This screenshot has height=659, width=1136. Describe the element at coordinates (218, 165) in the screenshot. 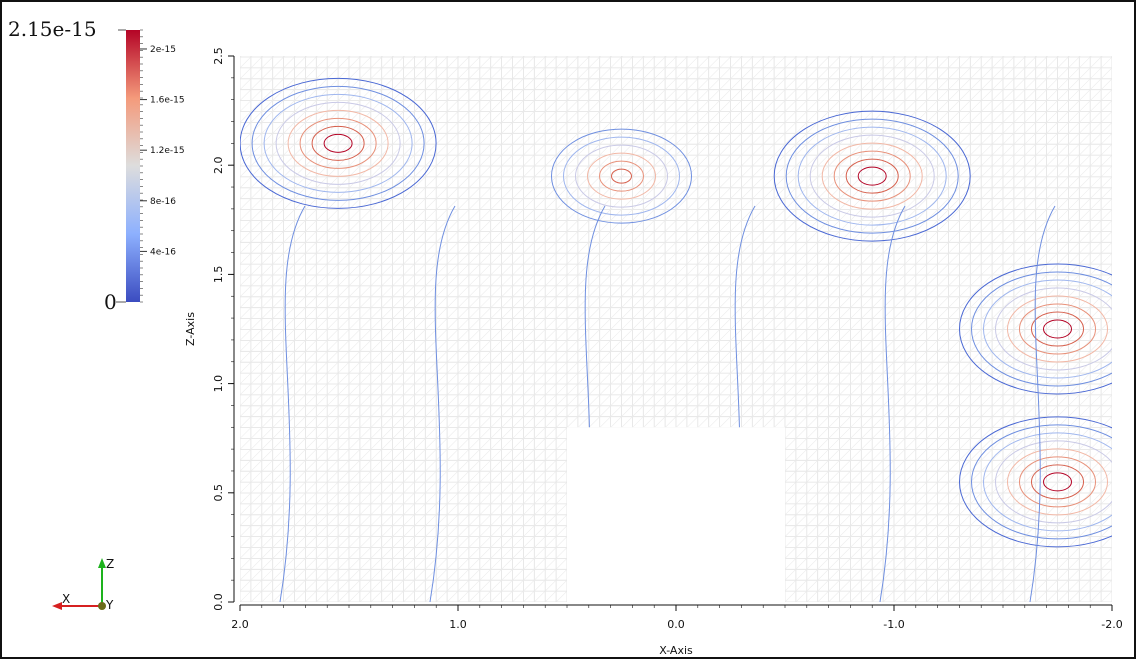

I see `z-tick-label: 2.0` at that location.